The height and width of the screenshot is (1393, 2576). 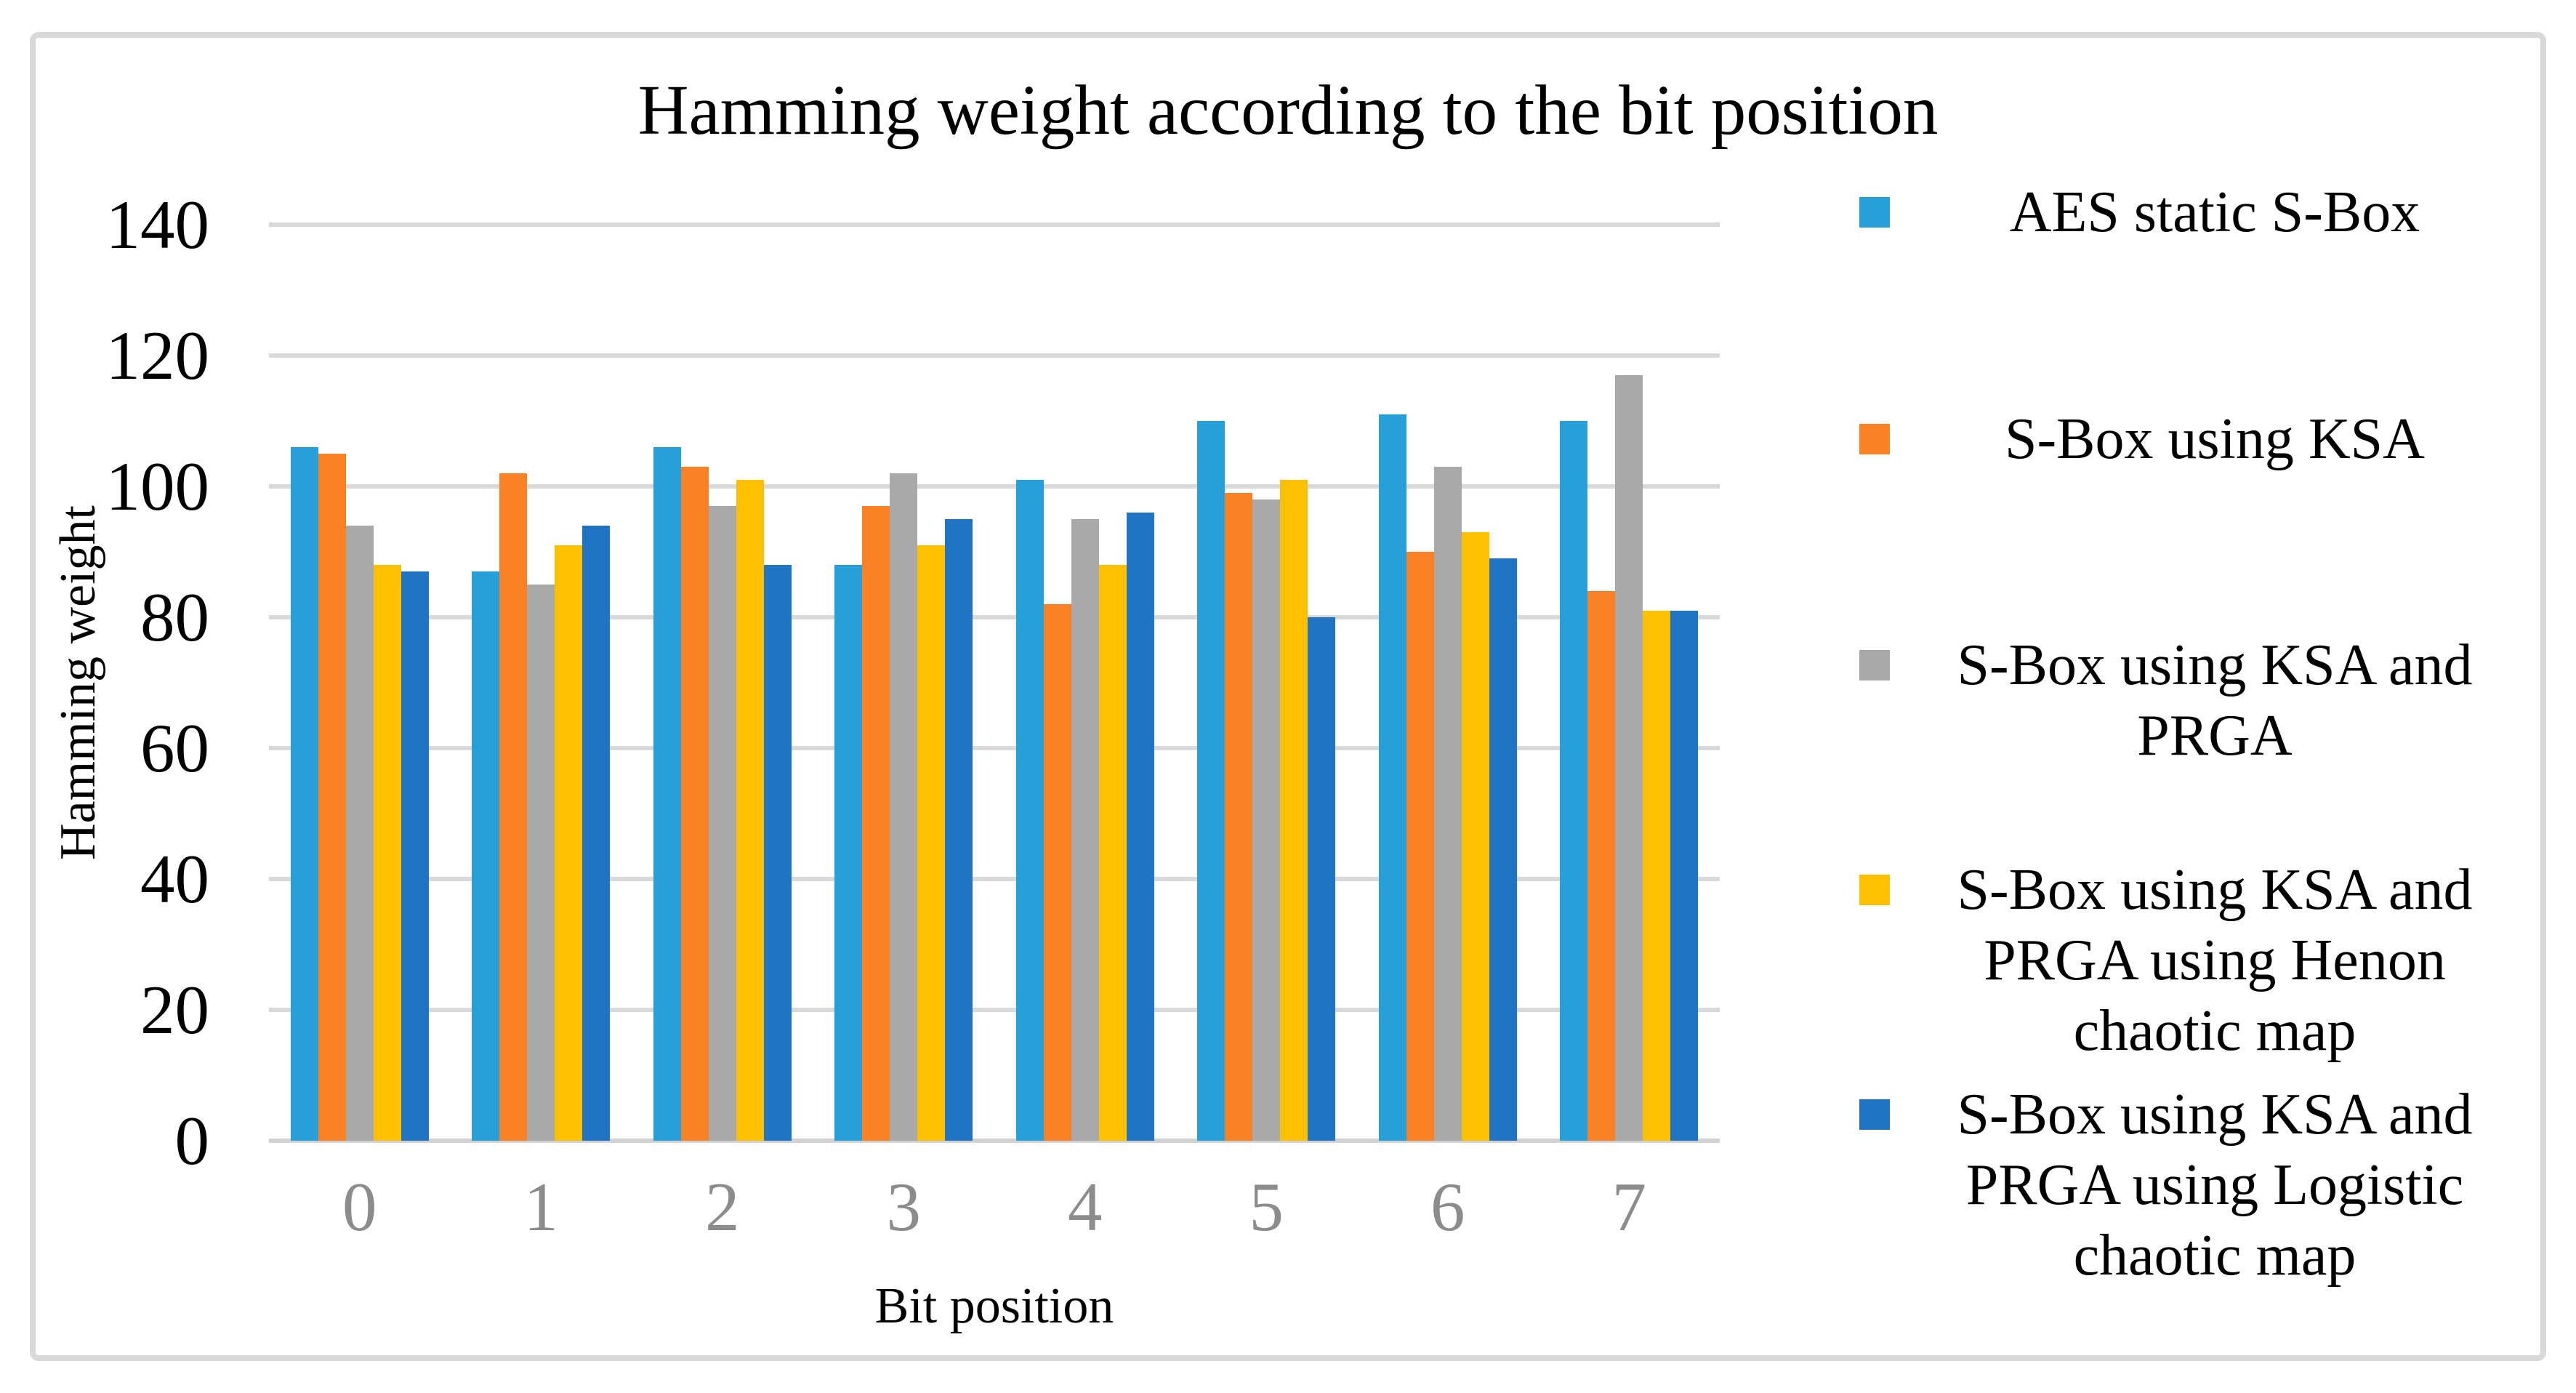 I want to click on x-tick-label-0: 0, so click(x=359, y=1206).